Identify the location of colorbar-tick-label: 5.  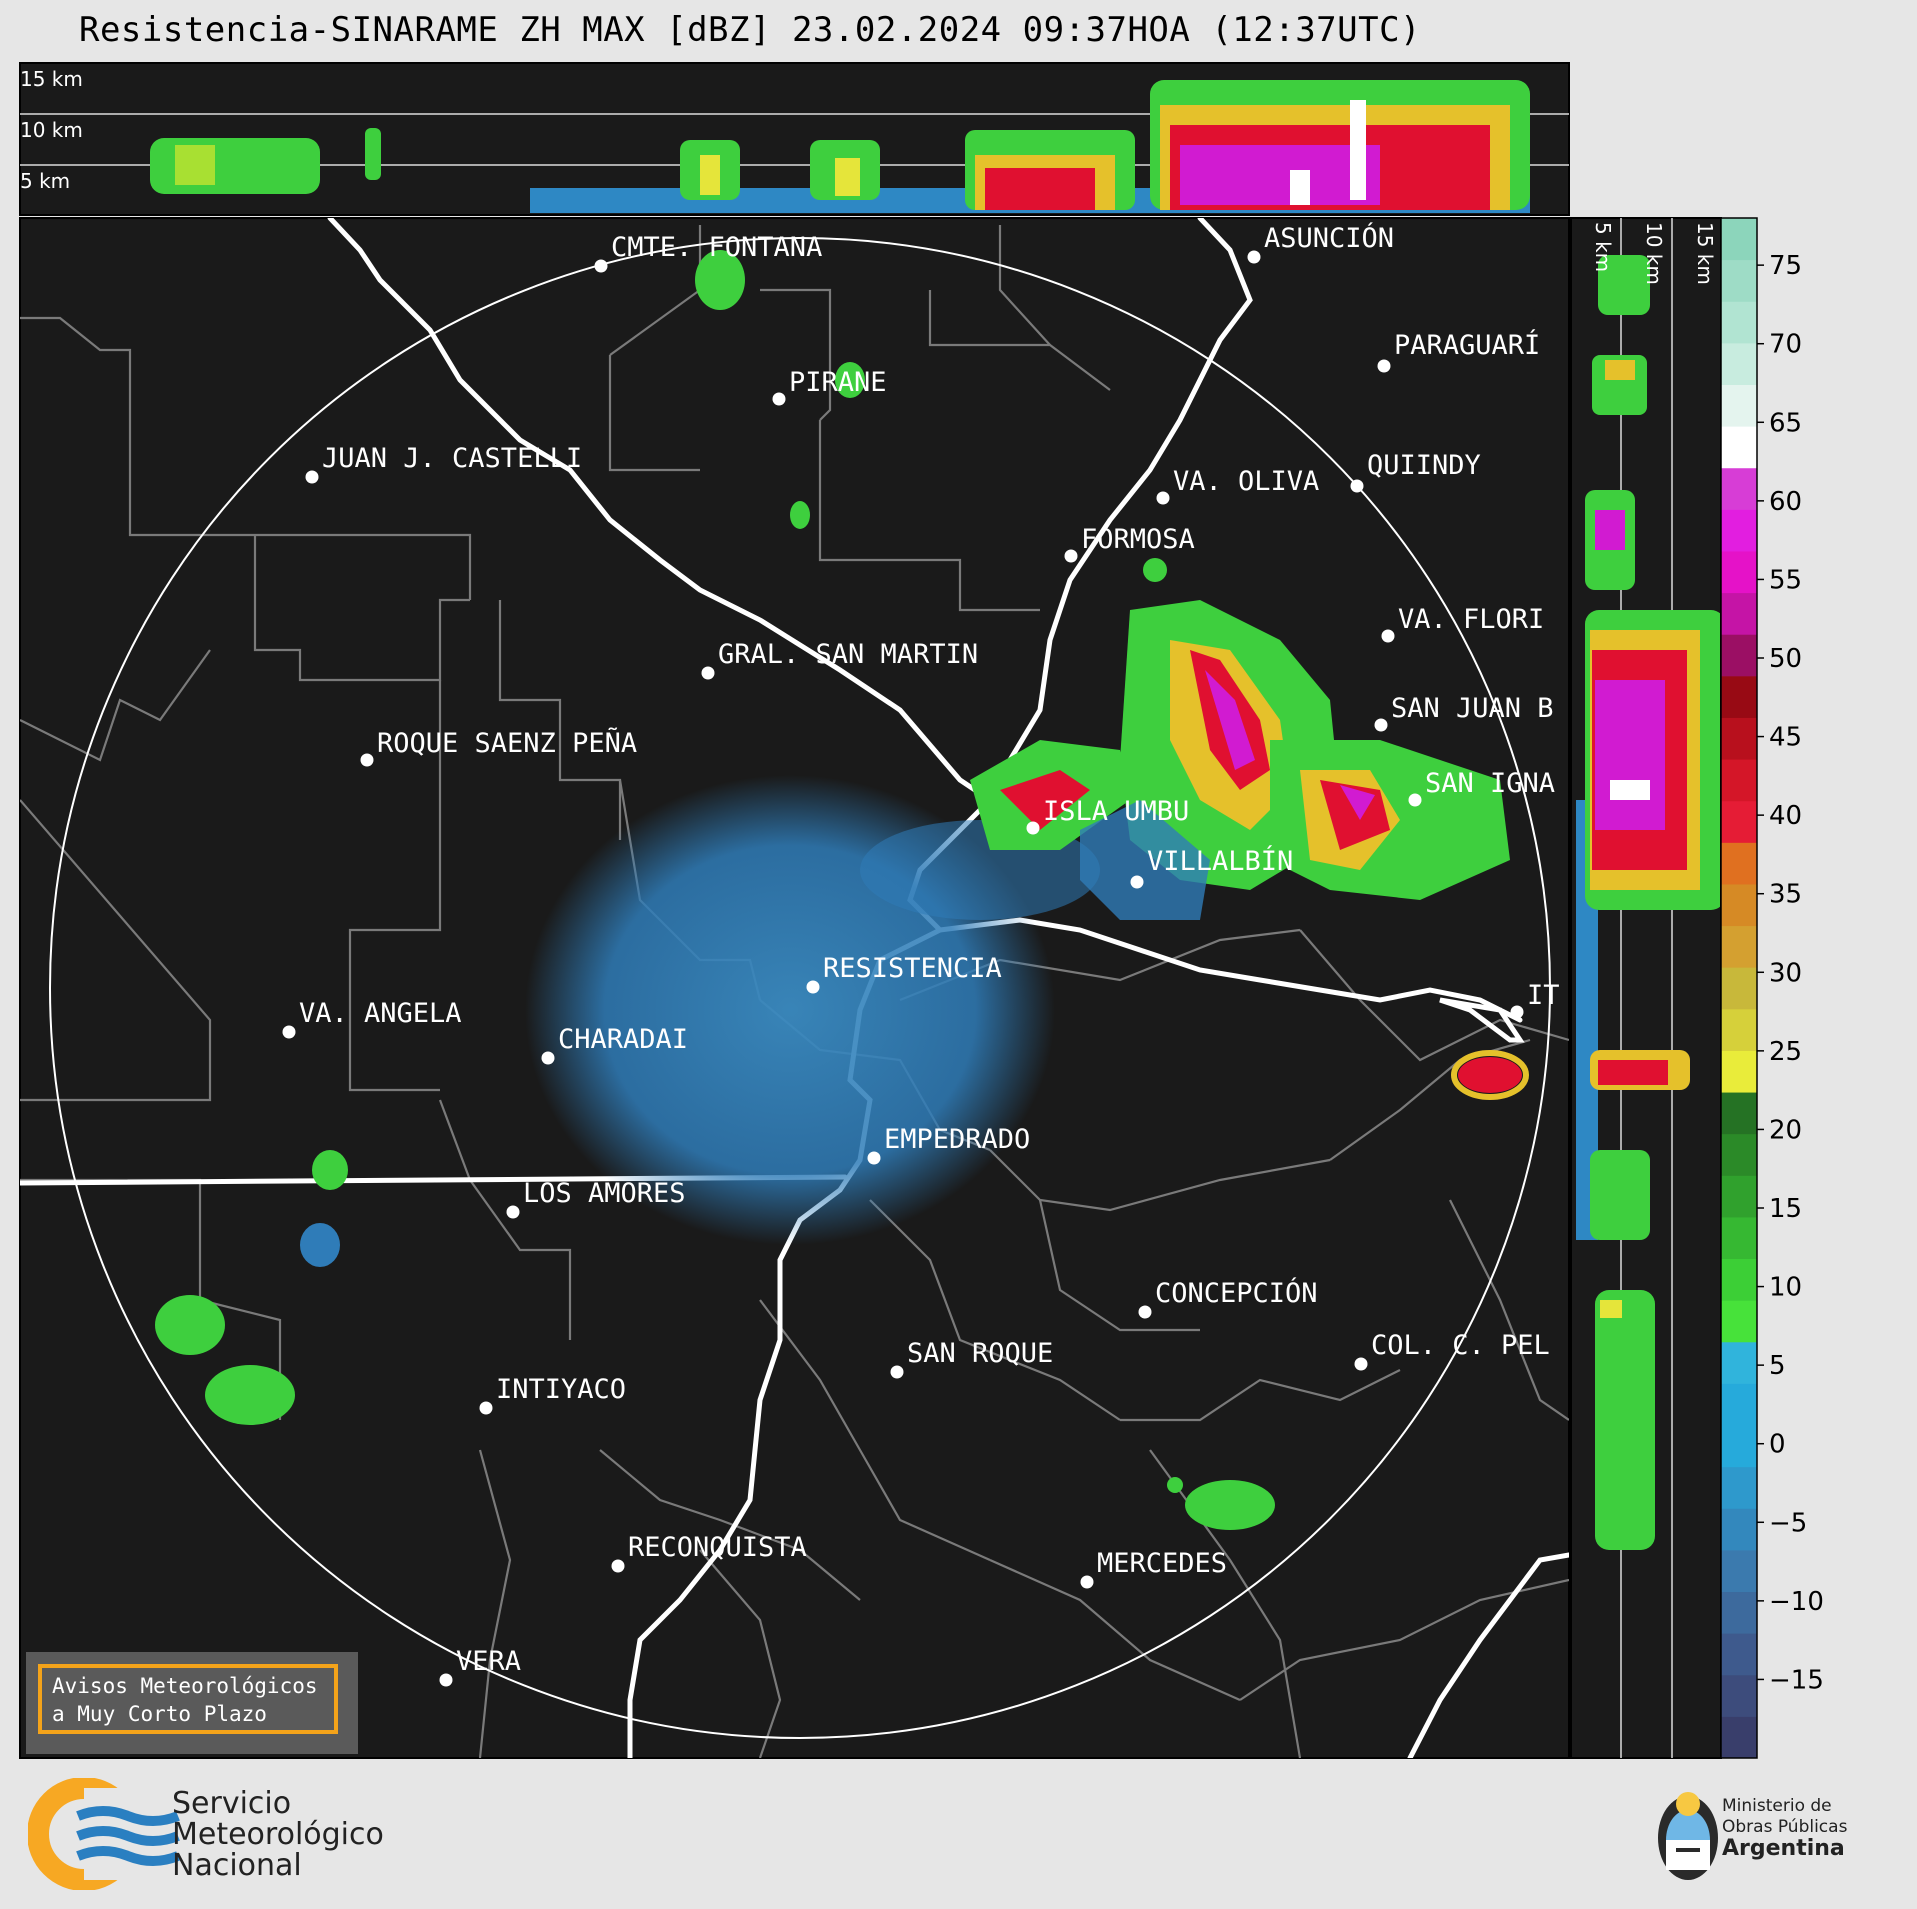
(1777, 1366).